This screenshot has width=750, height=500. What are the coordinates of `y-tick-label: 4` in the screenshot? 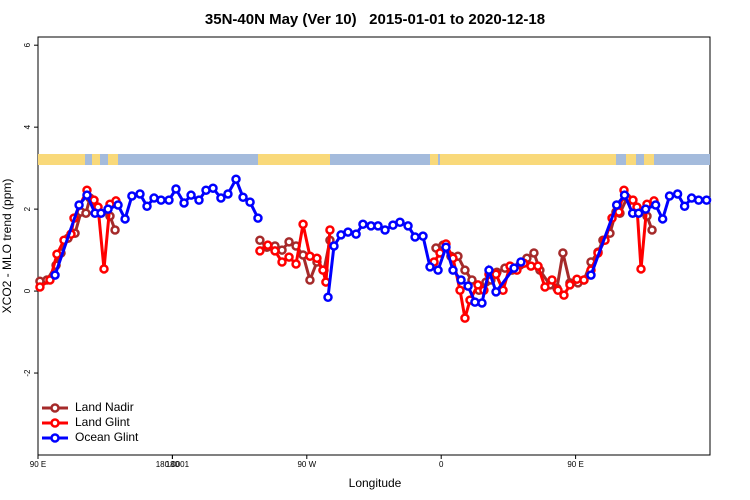 It's located at (27, 126).